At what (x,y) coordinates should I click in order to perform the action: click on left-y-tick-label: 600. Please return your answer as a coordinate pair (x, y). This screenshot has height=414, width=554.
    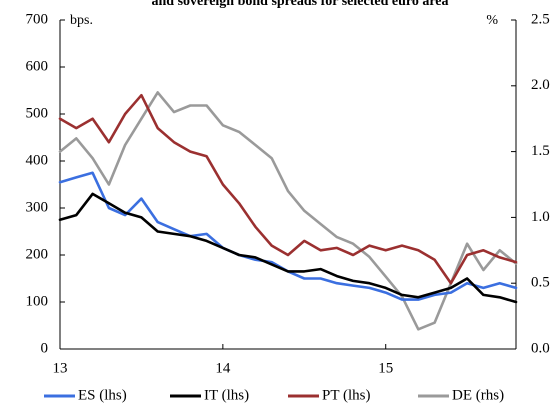
    Looking at the image, I should click on (37, 66).